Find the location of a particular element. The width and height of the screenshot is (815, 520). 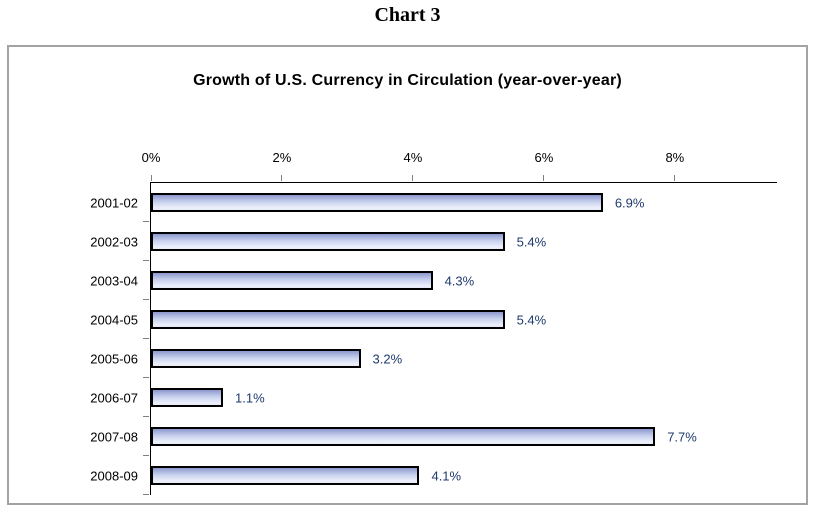

x-tick-label: 0% is located at coordinates (151, 157).